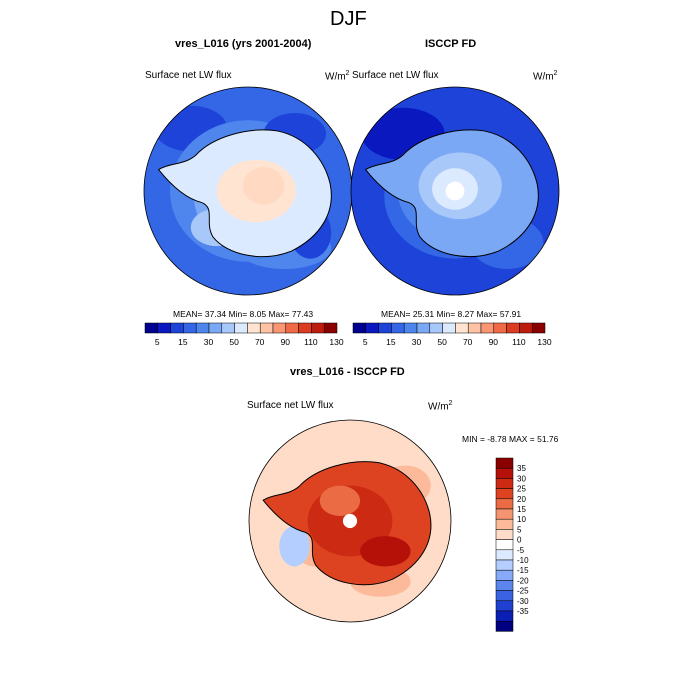 This screenshot has height=700, width=700. I want to click on panel3-map-border, so click(350, 521).